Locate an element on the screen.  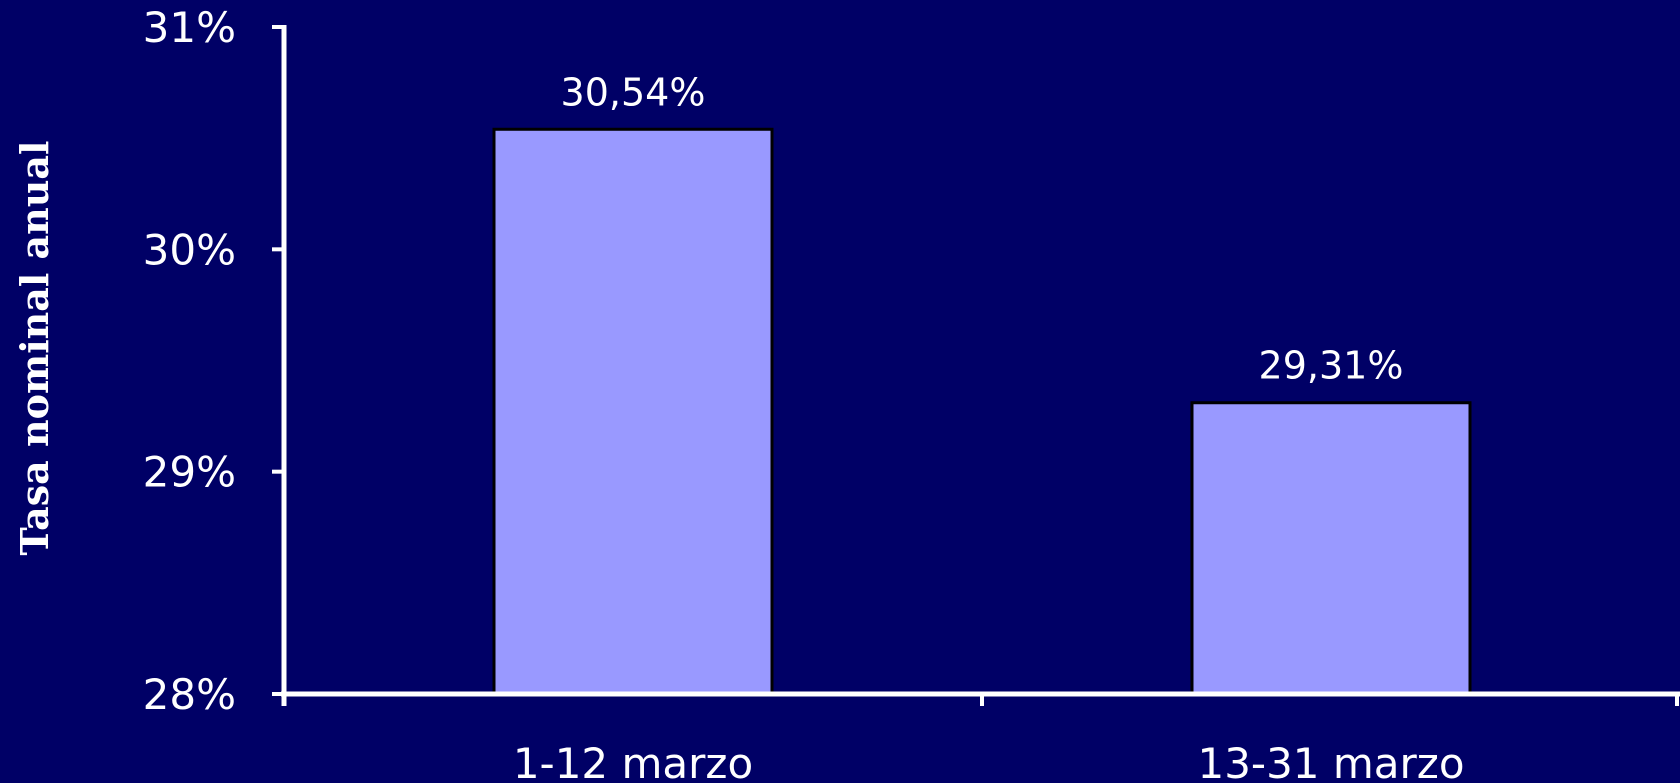
y-tick-label-1: 28% is located at coordinates (189, 694).